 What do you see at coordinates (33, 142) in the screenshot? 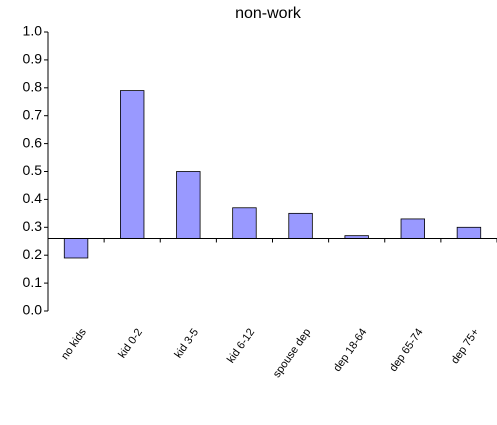
I see `y-tick-label: 0.6` at bounding box center [33, 142].